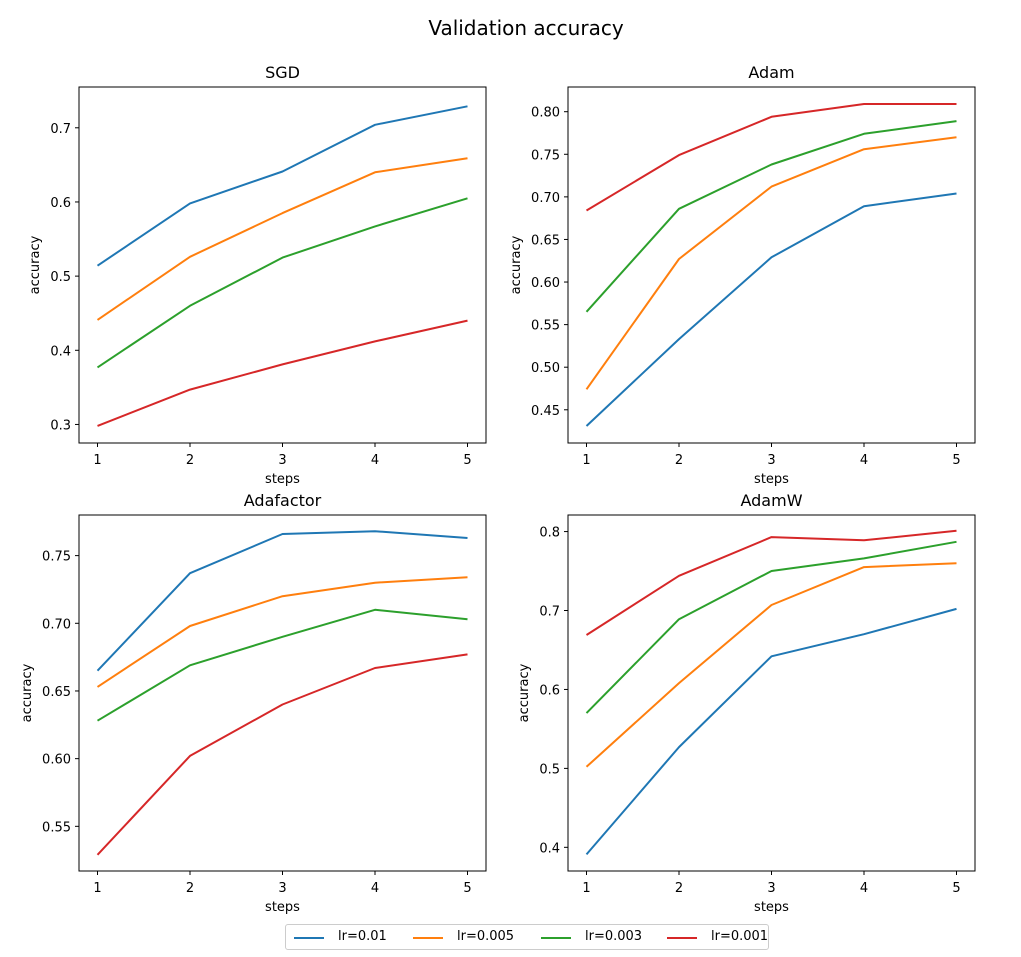 The image size is (1021, 957). I want to click on legend-label: lr=0.001, so click(740, 936).